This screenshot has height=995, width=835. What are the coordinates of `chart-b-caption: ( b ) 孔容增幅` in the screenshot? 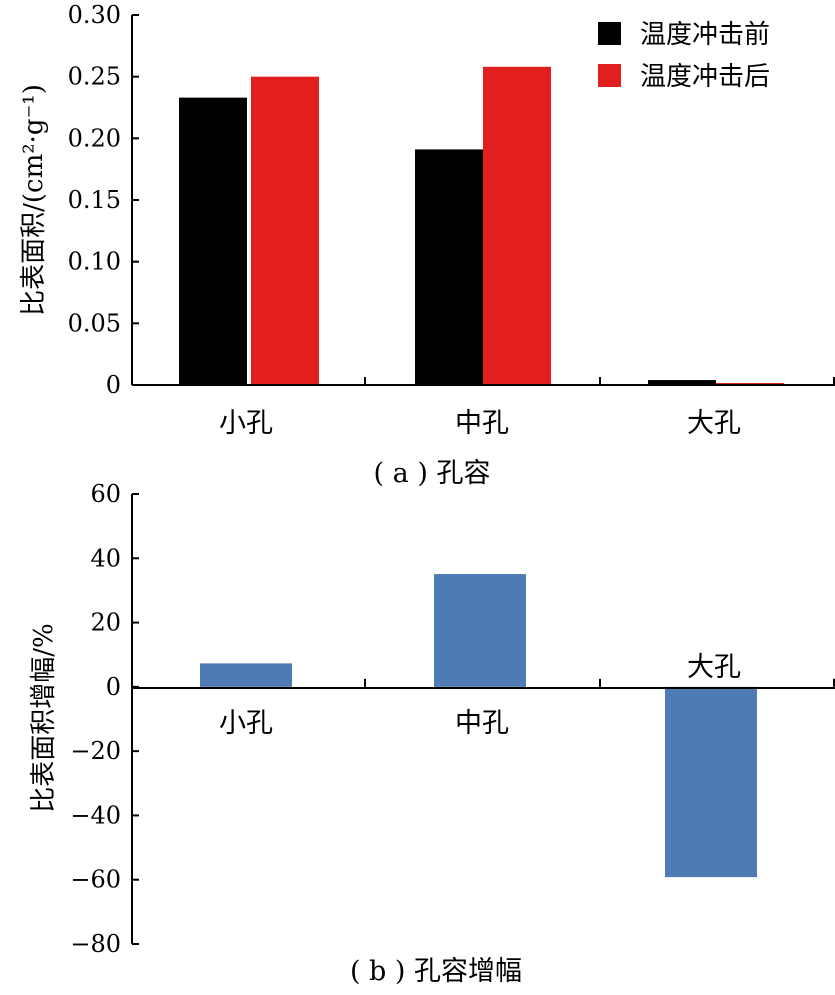 It's located at (436, 971).